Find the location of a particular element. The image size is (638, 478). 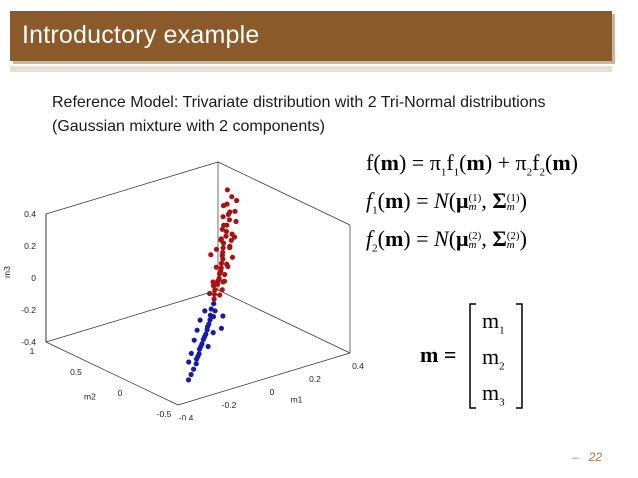

matrix-brackets is located at coordinates (496, 356).